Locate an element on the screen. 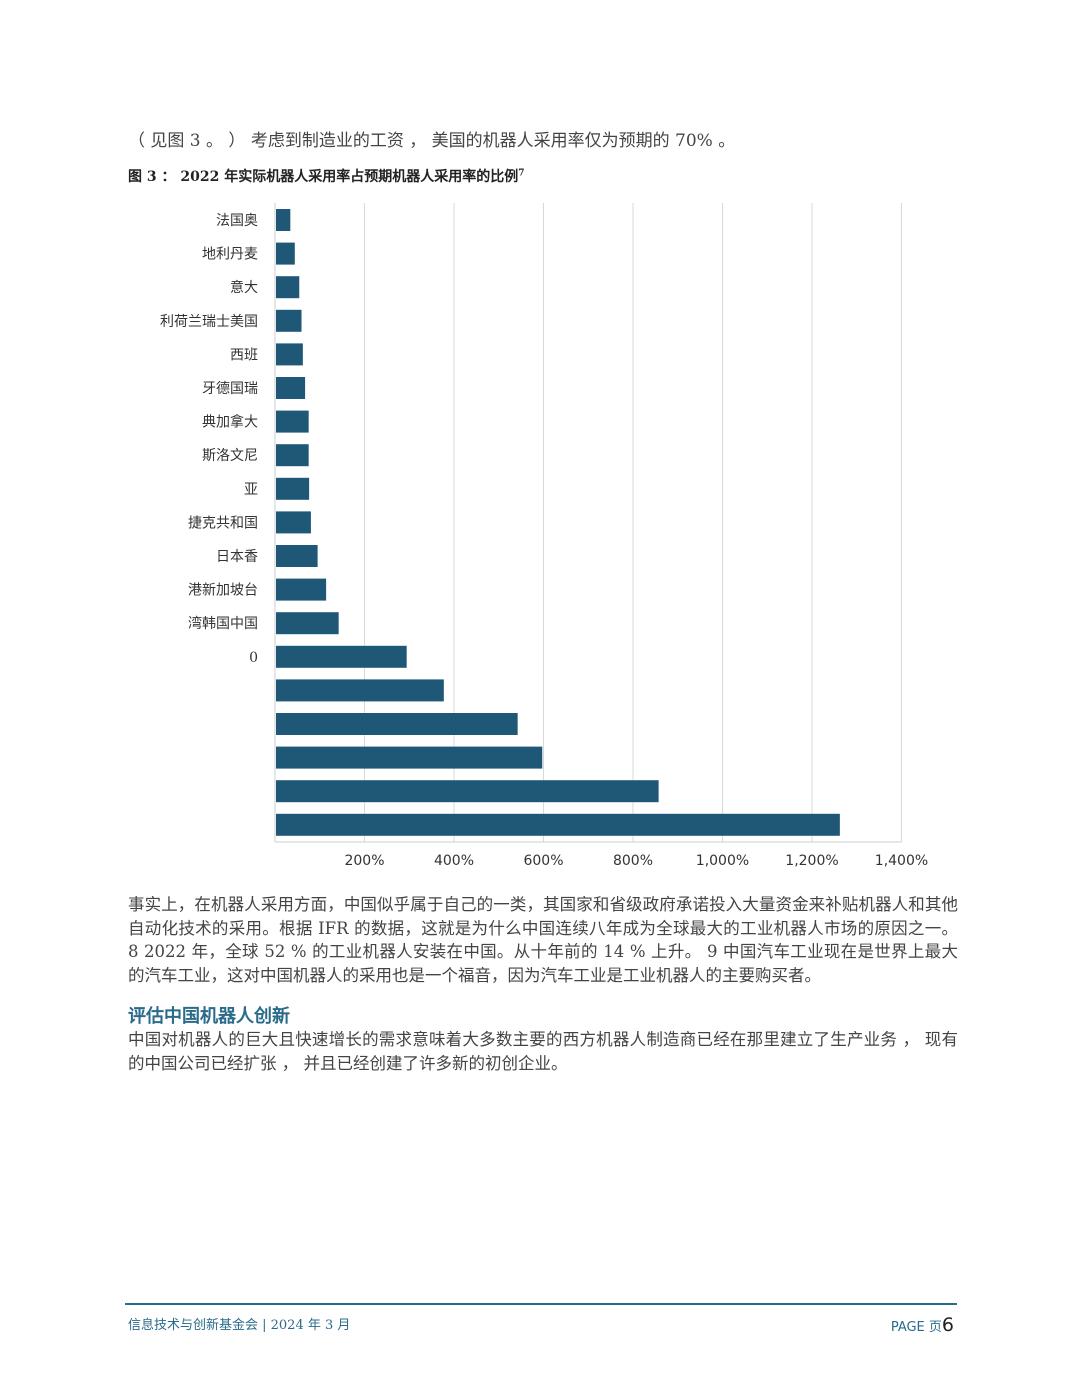  category-label: 牙德国瑞 is located at coordinates (230, 389).